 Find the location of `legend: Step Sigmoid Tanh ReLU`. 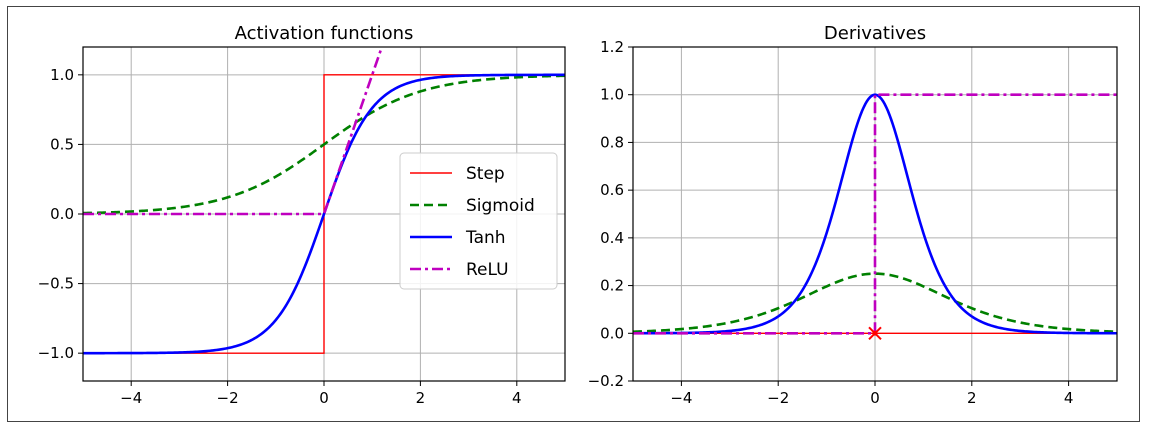

legend: Step Sigmoid Tanh ReLU is located at coordinates (478, 221).